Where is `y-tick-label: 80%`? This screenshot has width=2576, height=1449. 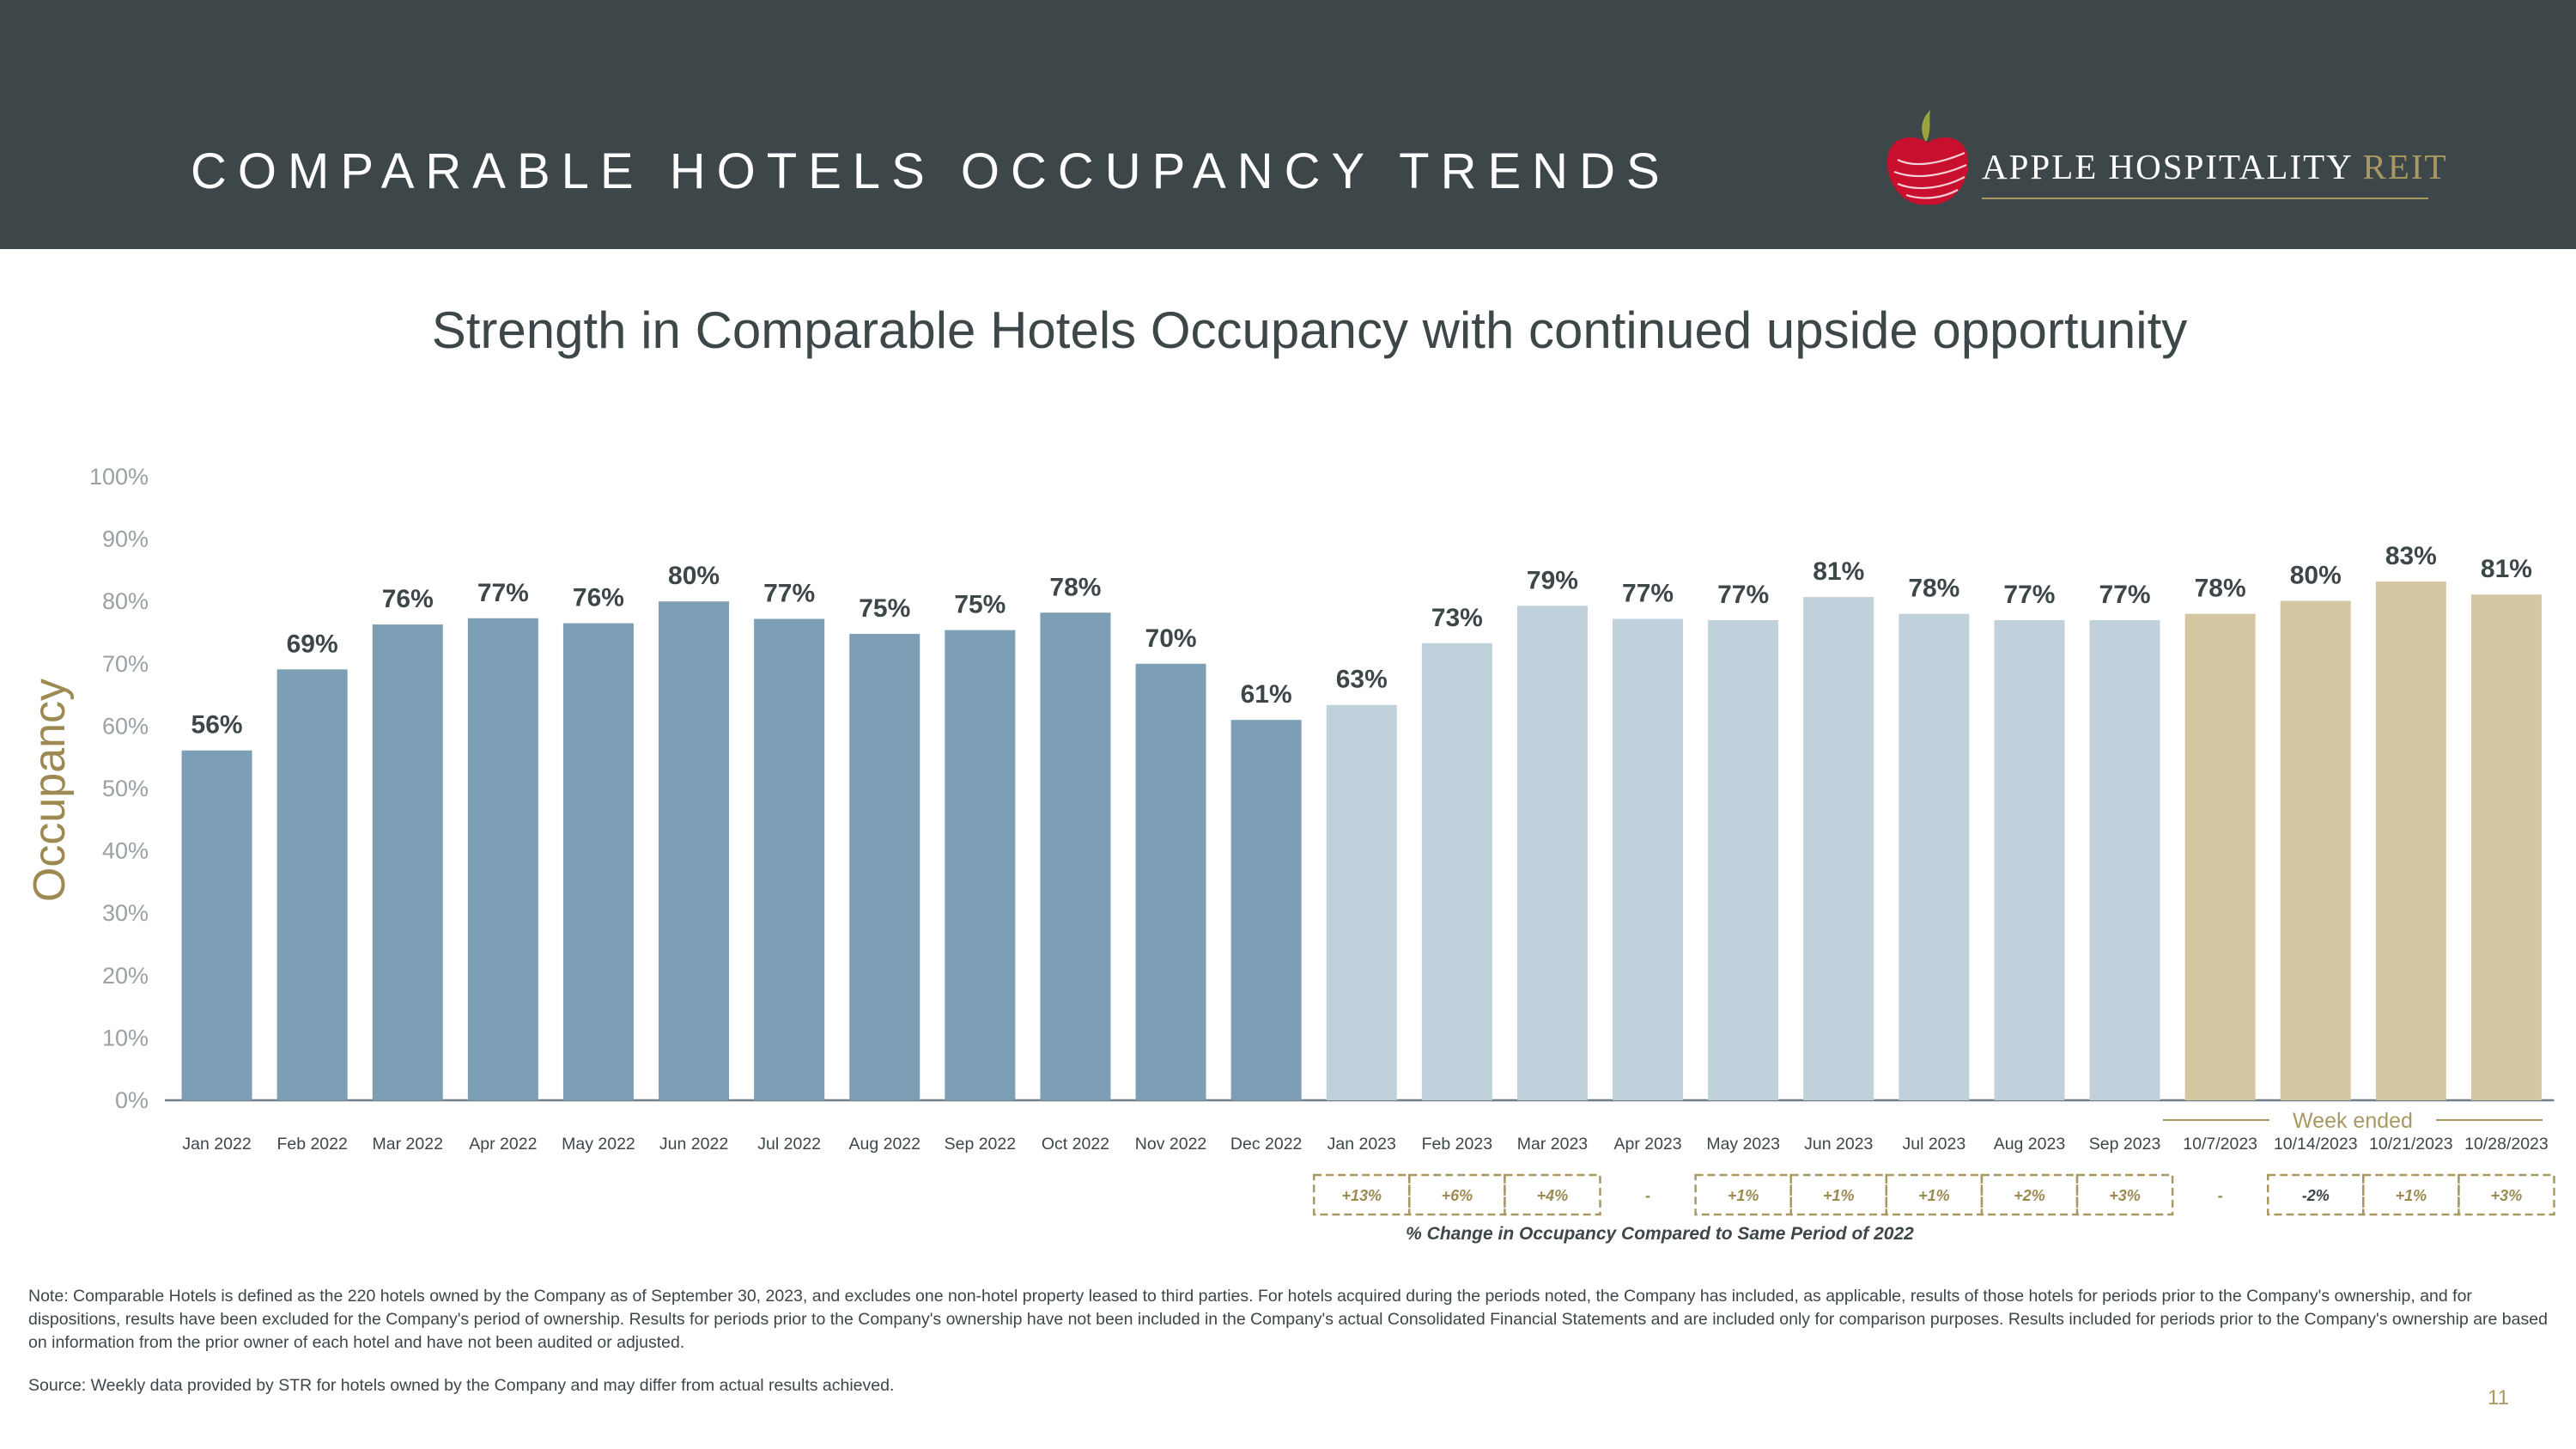 y-tick-label: 80% is located at coordinates (126, 601).